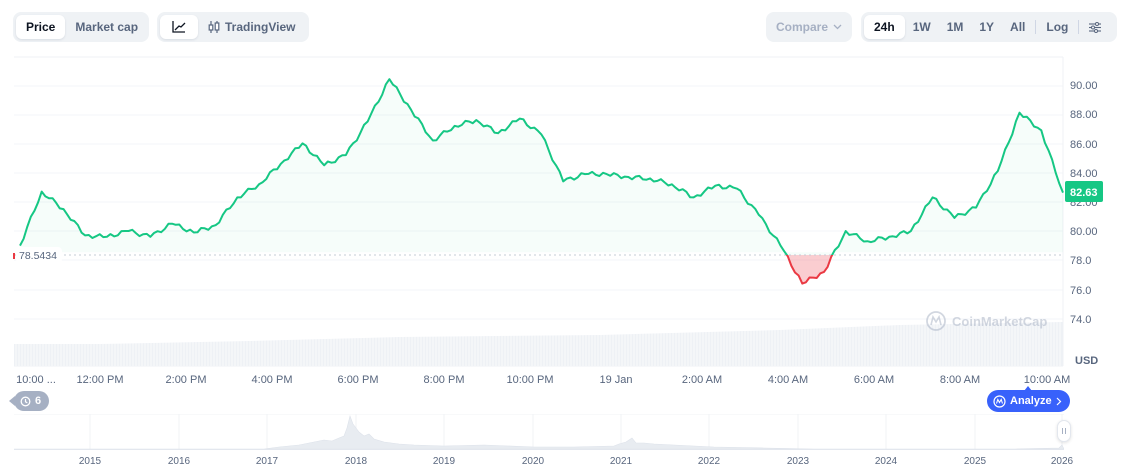  What do you see at coordinates (886, 461) in the screenshot?
I see `year-tick: 2024` at bounding box center [886, 461].